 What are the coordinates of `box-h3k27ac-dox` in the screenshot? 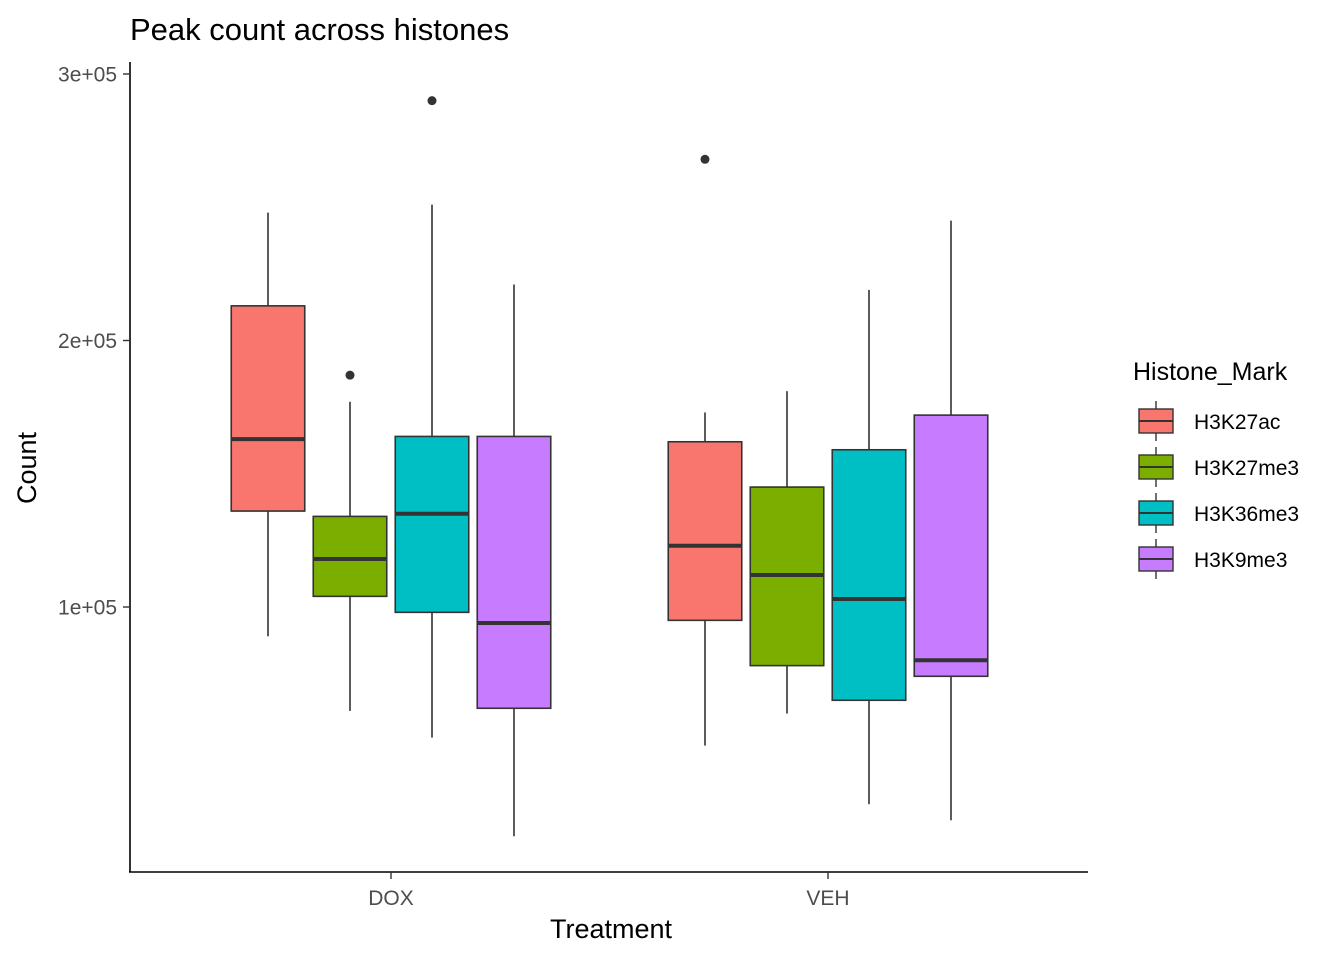 It's located at (268, 424).